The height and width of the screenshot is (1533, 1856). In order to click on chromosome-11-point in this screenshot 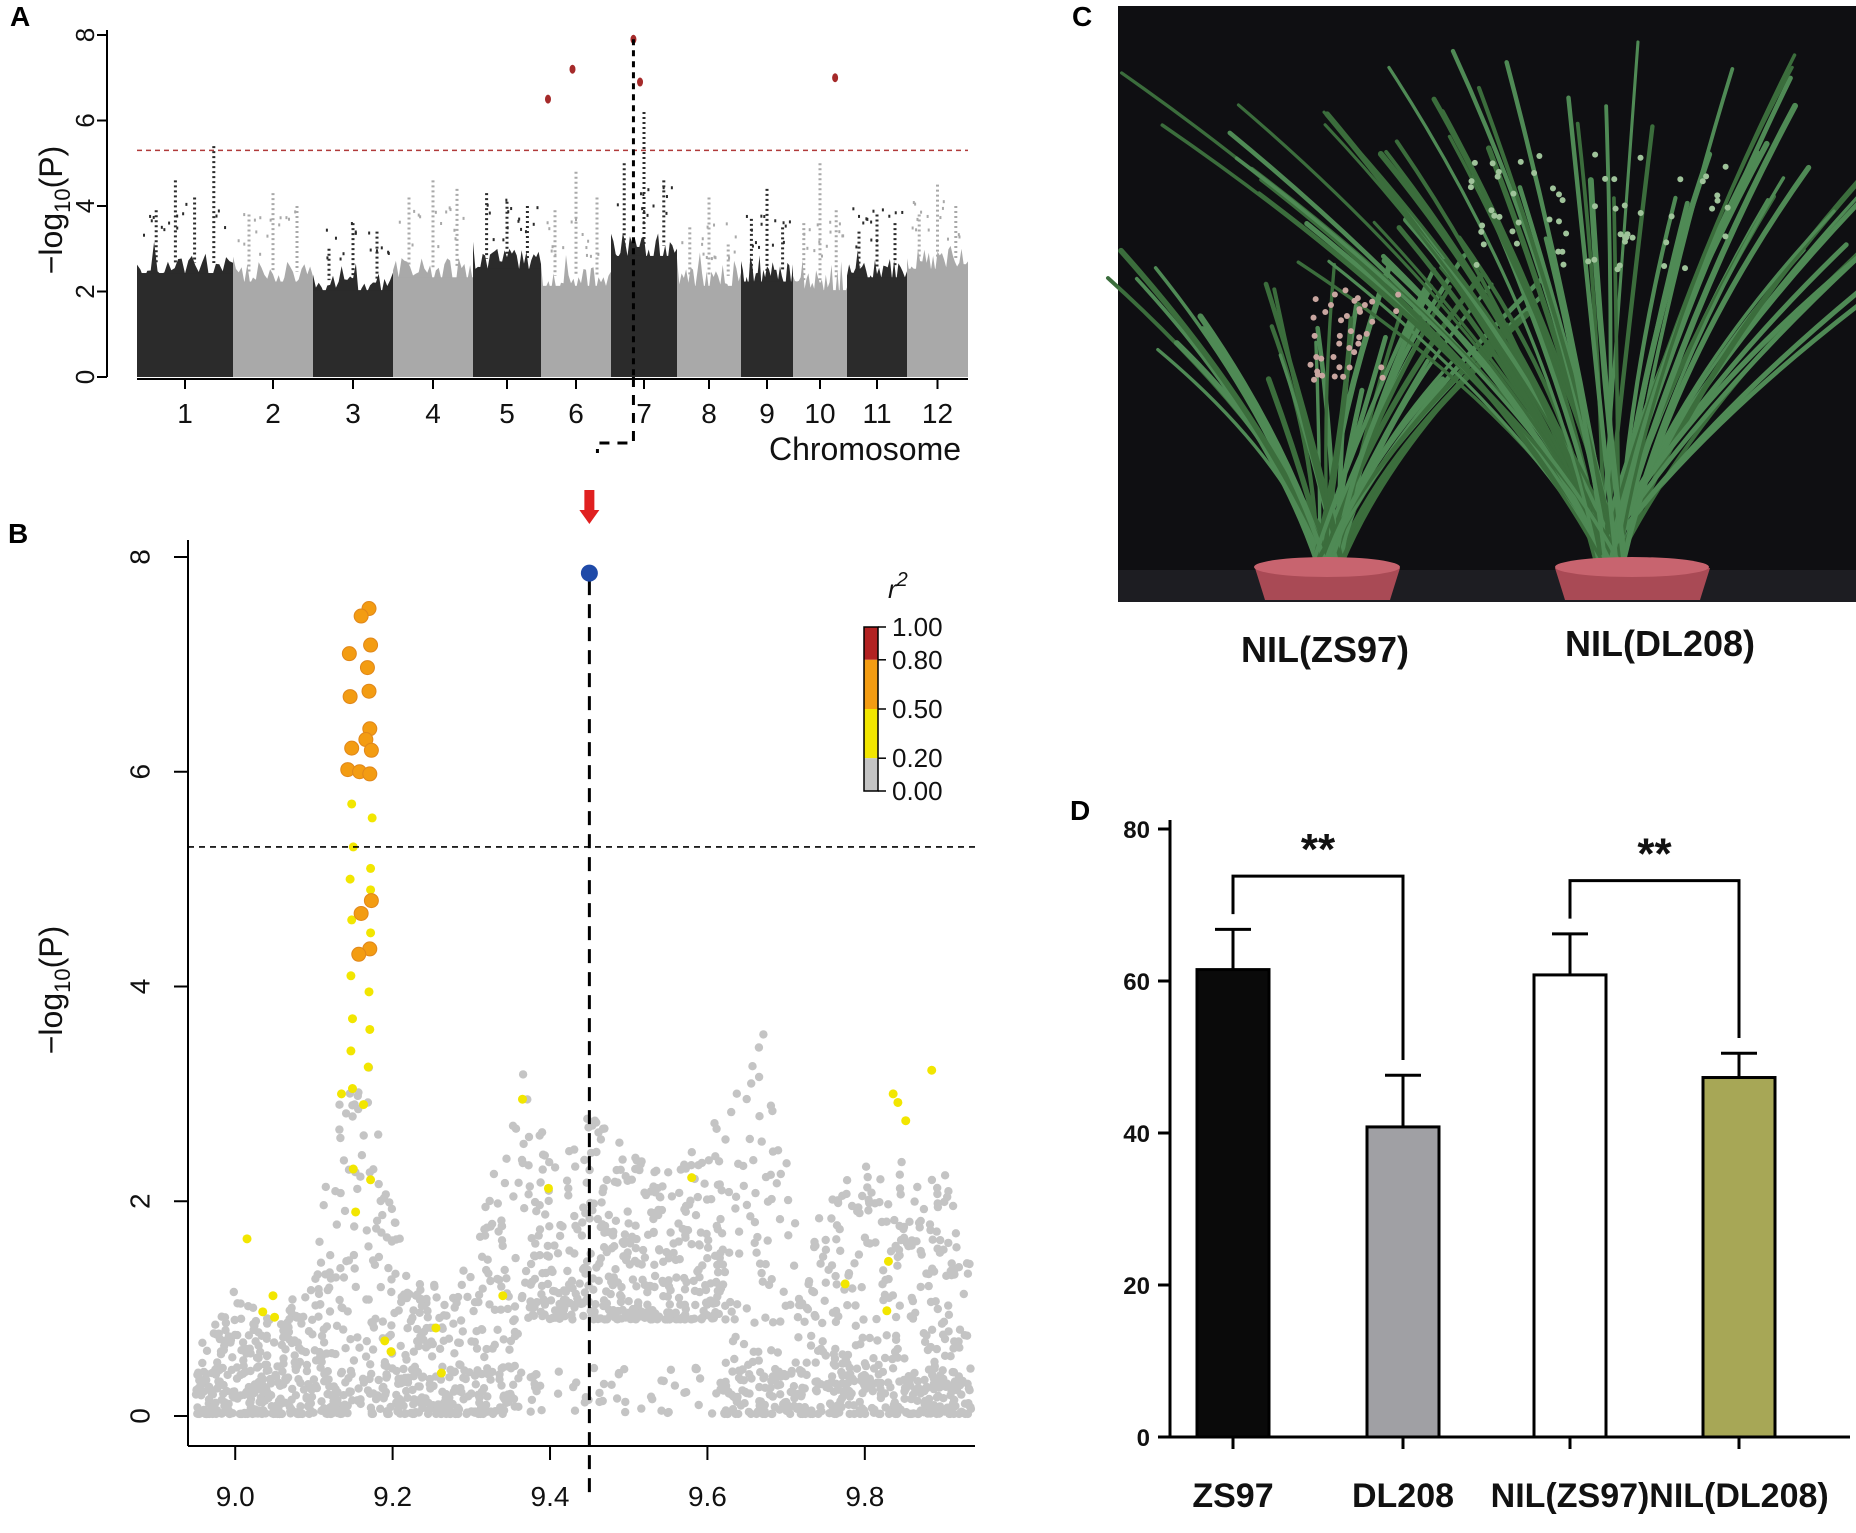, I will do `click(856, 247)`.